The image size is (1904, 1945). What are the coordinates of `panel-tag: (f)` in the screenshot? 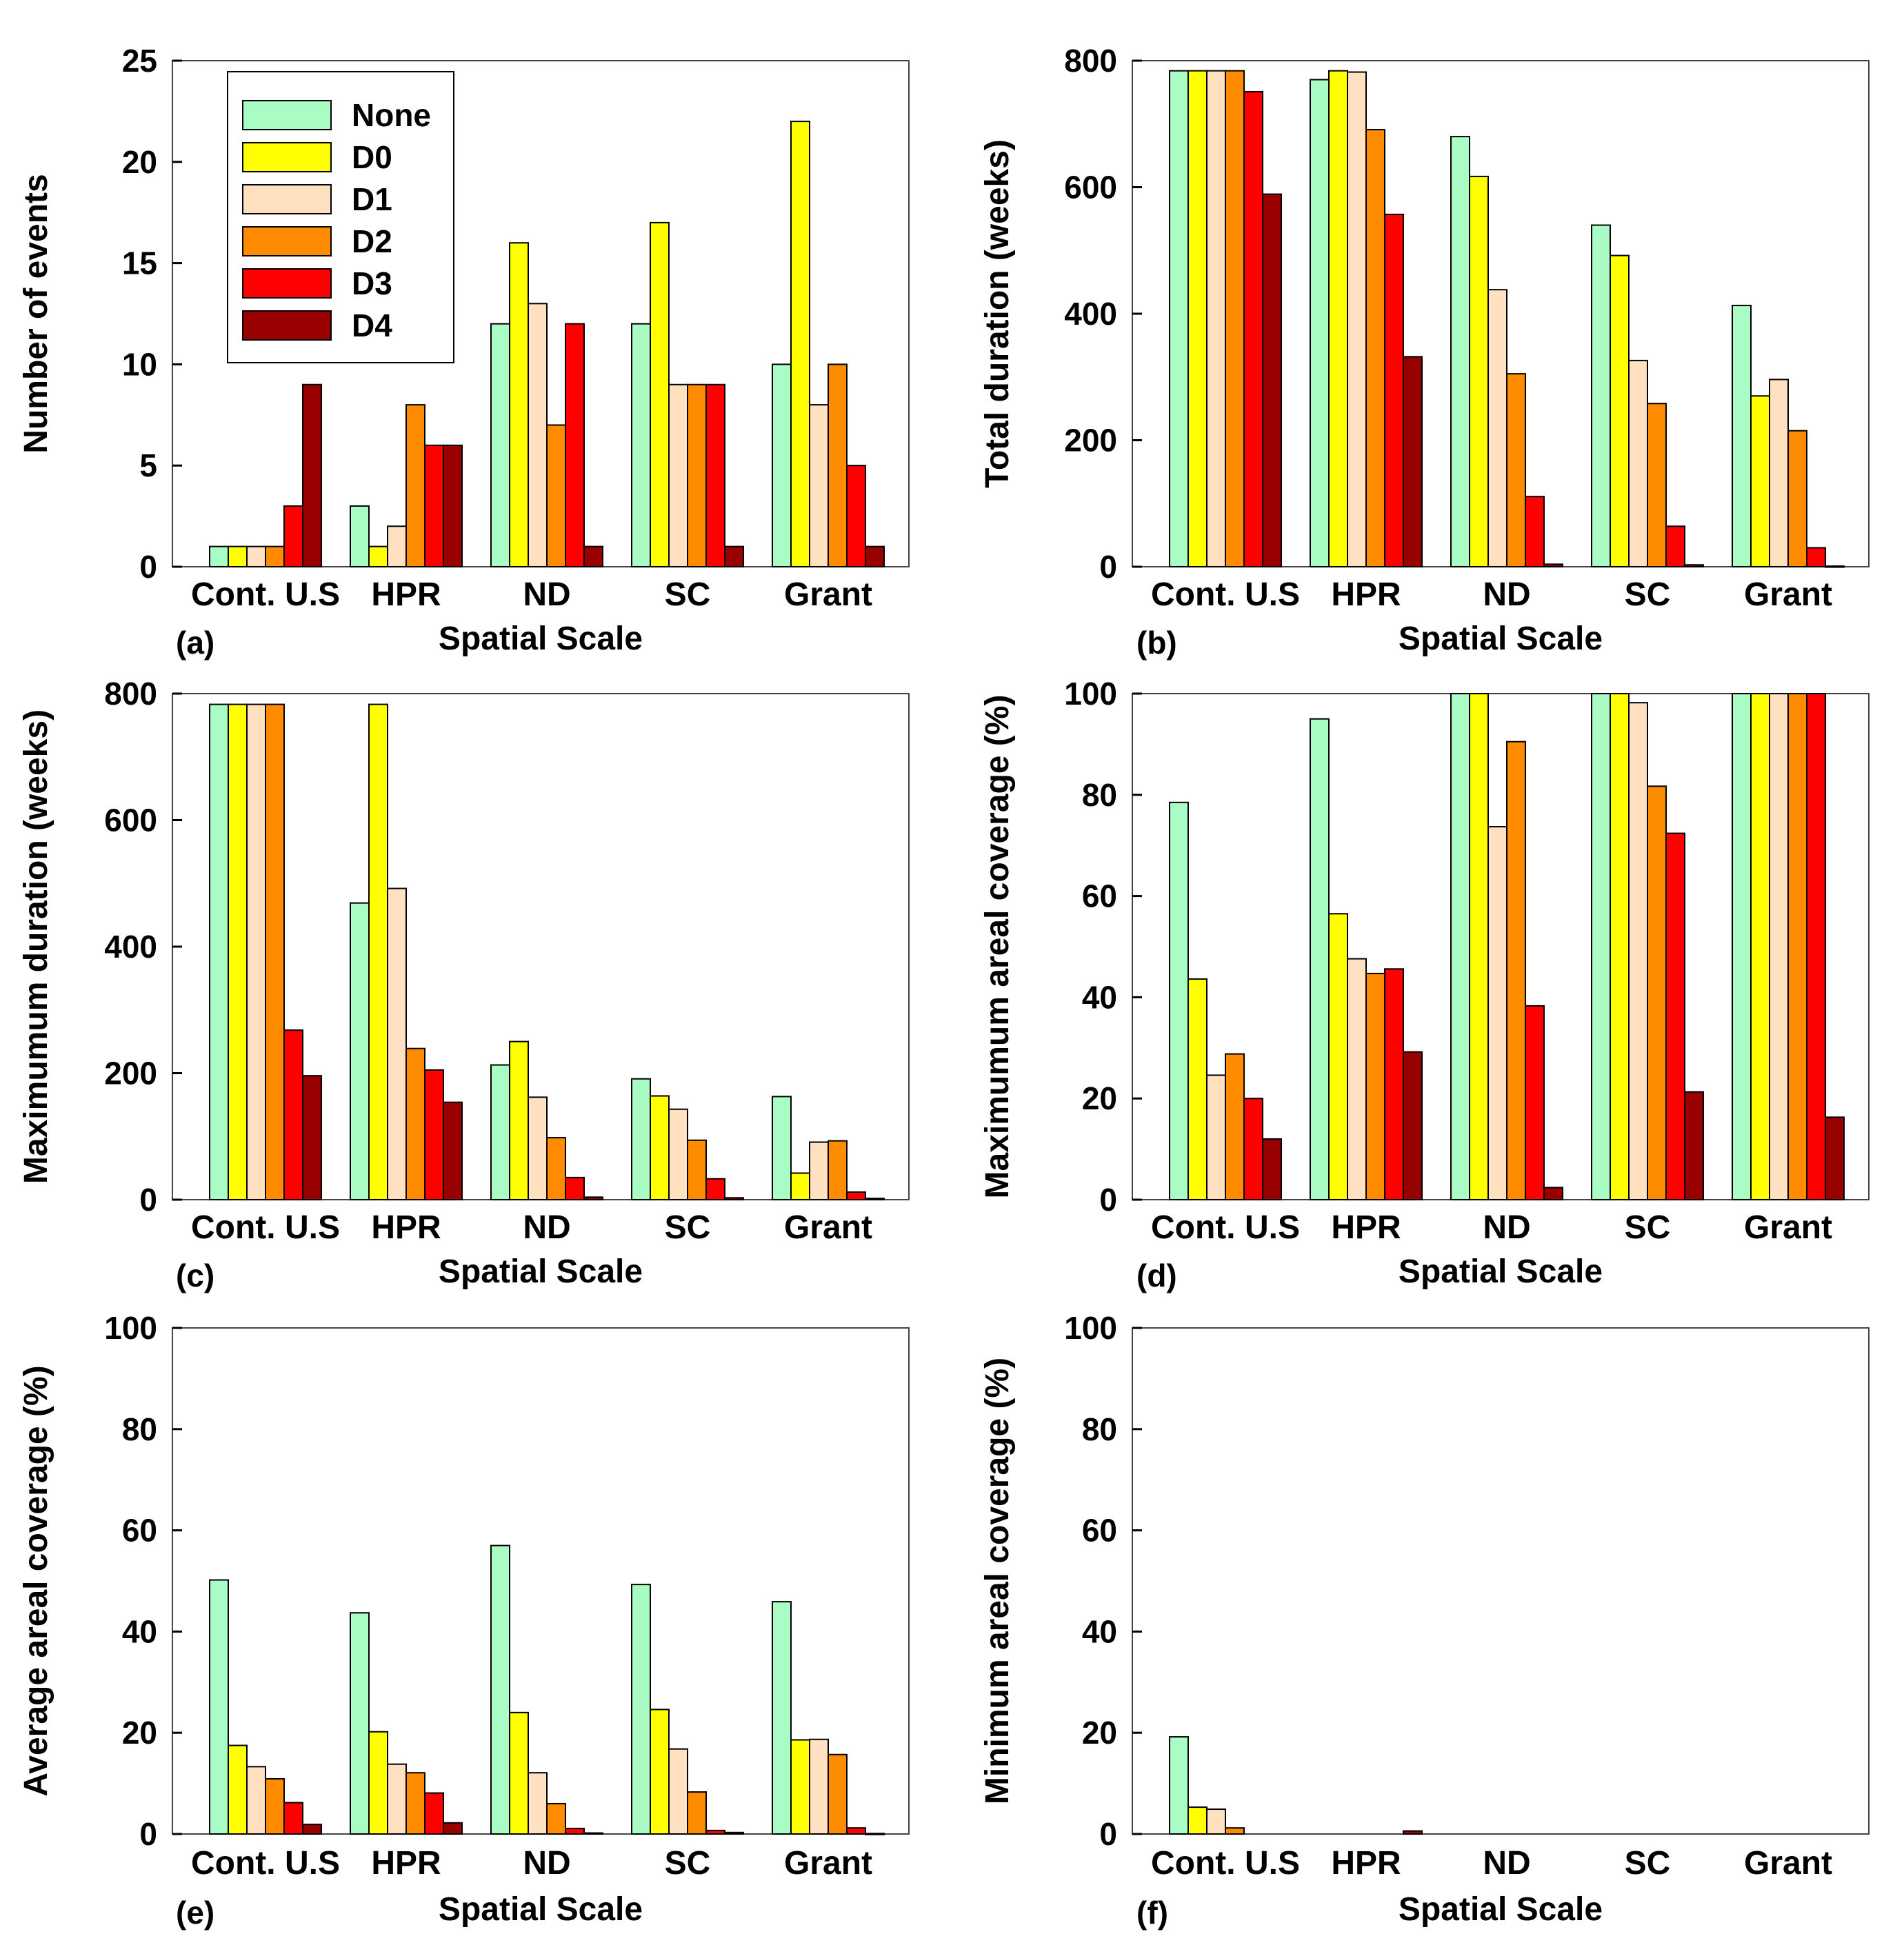 It's located at (1152, 1913).